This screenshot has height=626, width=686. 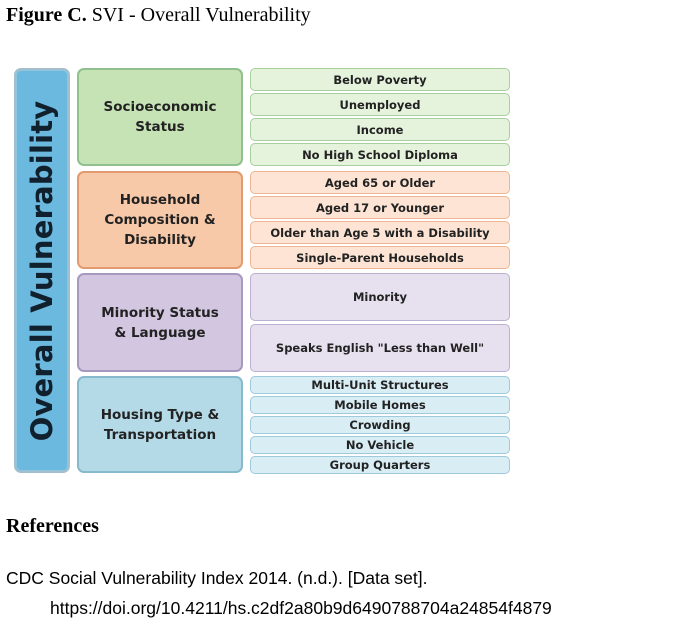 I want to click on overall-vulnerability-label: Overall Vulnerability, so click(x=42, y=270).